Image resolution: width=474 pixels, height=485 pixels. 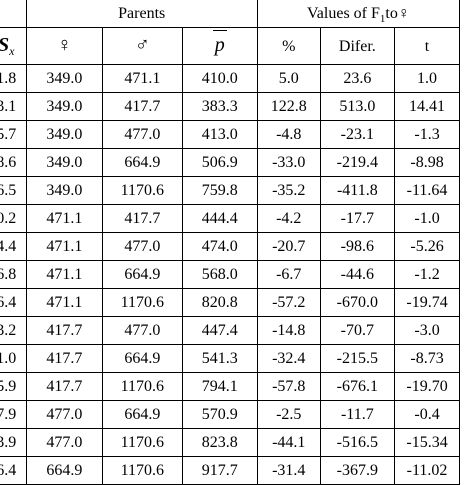 What do you see at coordinates (288, 46) in the screenshot?
I see `header-percent: %` at bounding box center [288, 46].